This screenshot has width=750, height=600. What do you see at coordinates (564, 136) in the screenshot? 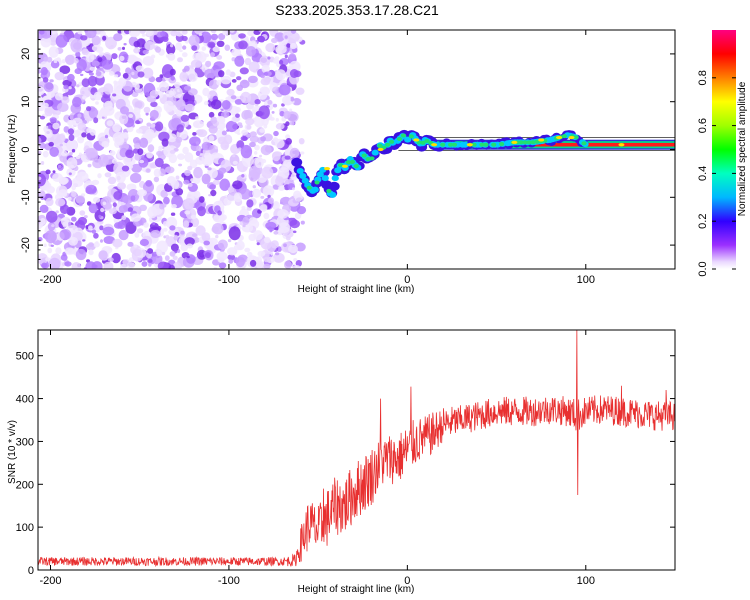
I see `ridge-blob-inner` at bounding box center [564, 136].